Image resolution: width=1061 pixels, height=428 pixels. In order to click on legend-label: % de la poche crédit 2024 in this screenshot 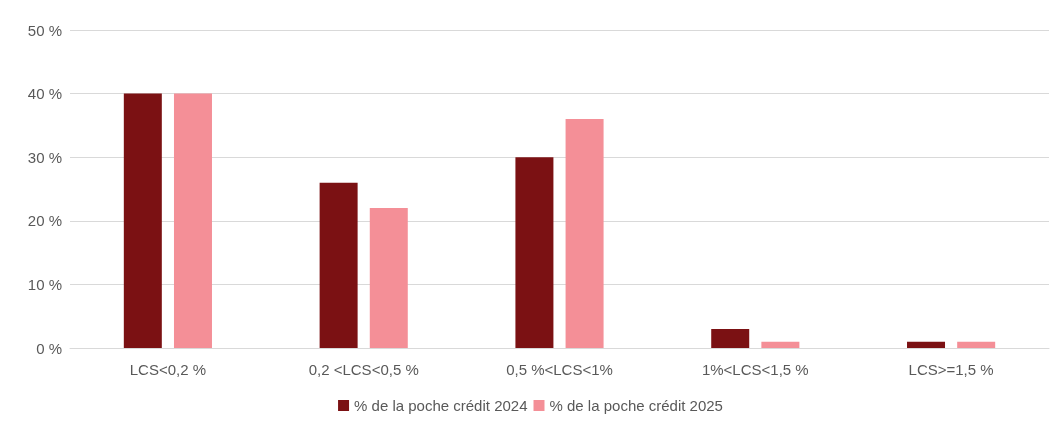, I will do `click(441, 405)`.